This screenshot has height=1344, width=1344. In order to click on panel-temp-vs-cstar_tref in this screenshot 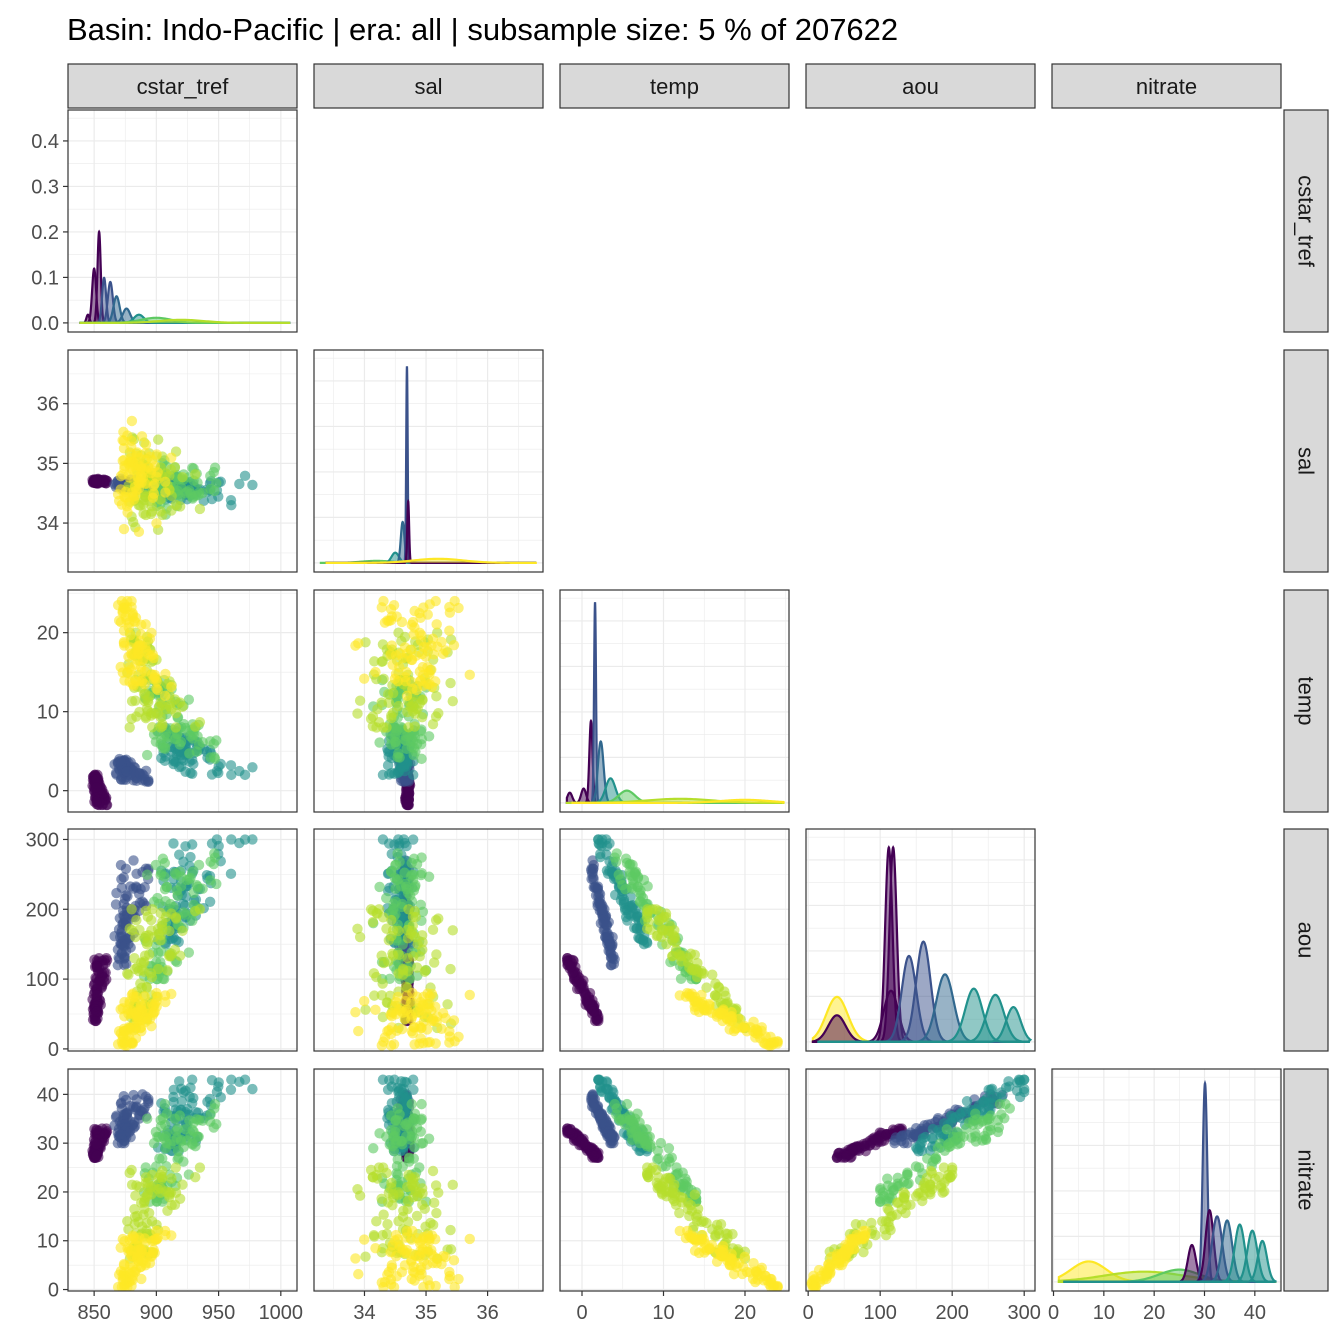, I will do `click(182, 701)`.